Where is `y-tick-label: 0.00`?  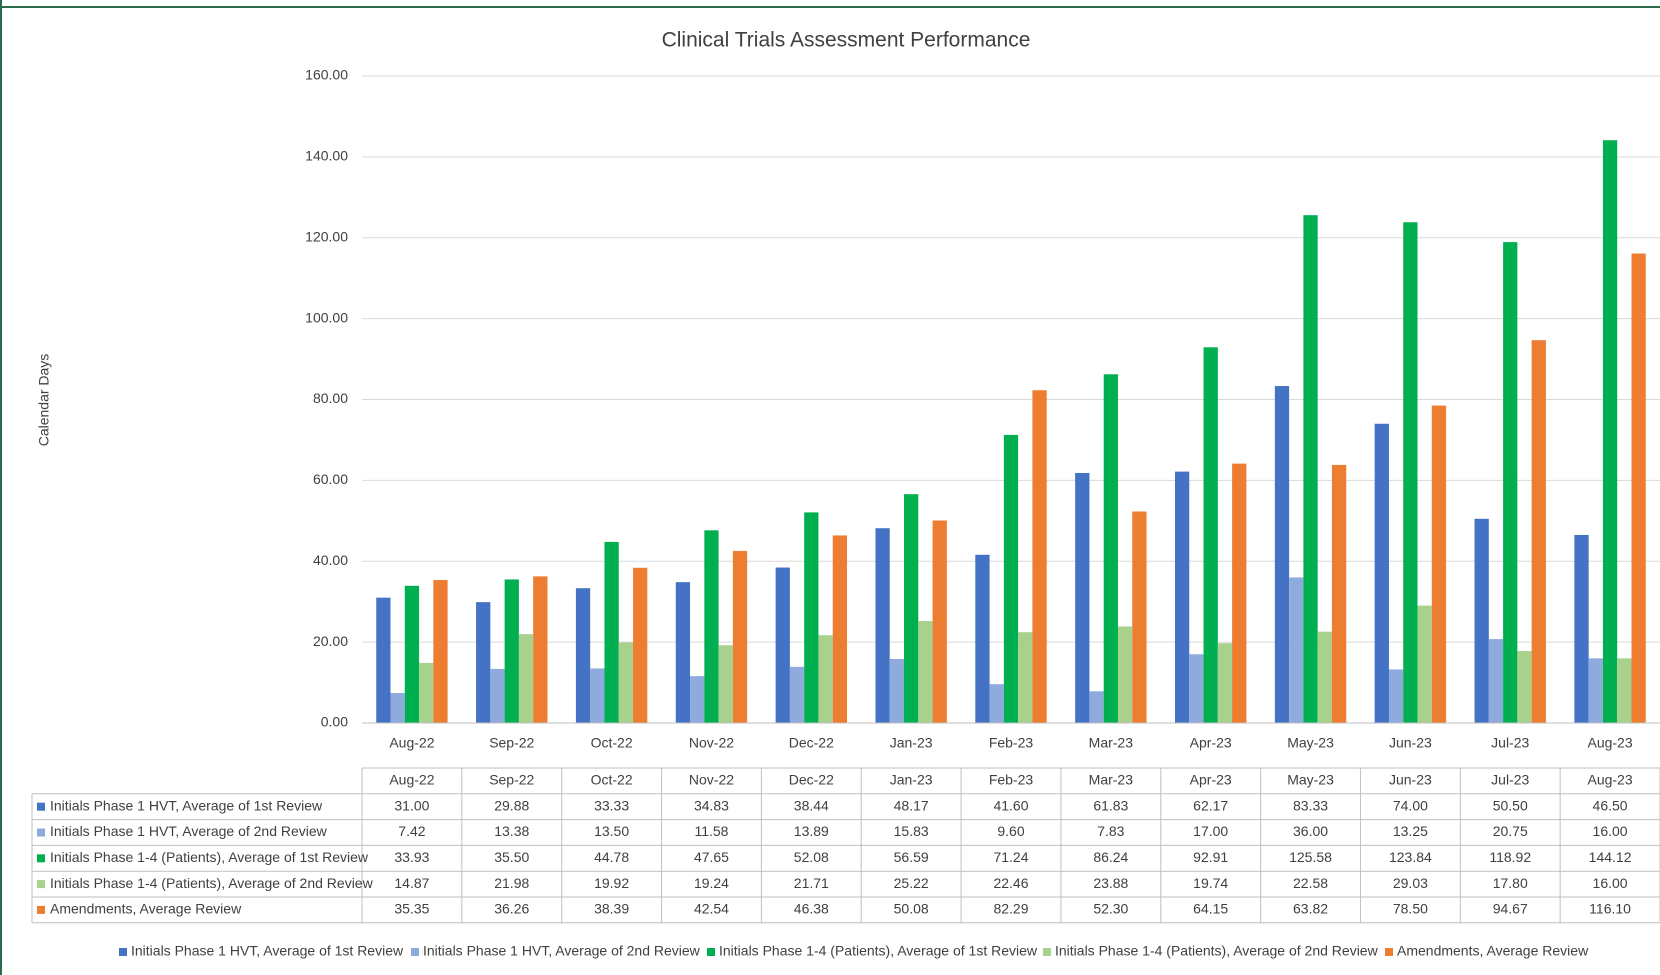 y-tick-label: 0.00 is located at coordinates (334, 722).